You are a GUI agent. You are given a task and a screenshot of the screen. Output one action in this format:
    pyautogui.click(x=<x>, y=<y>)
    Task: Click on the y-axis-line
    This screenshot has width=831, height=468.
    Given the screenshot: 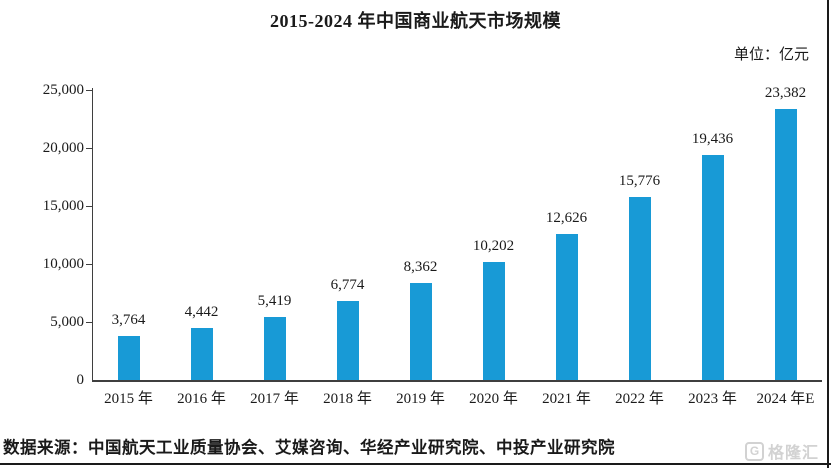 What is the action you would take?
    pyautogui.click(x=92, y=234)
    